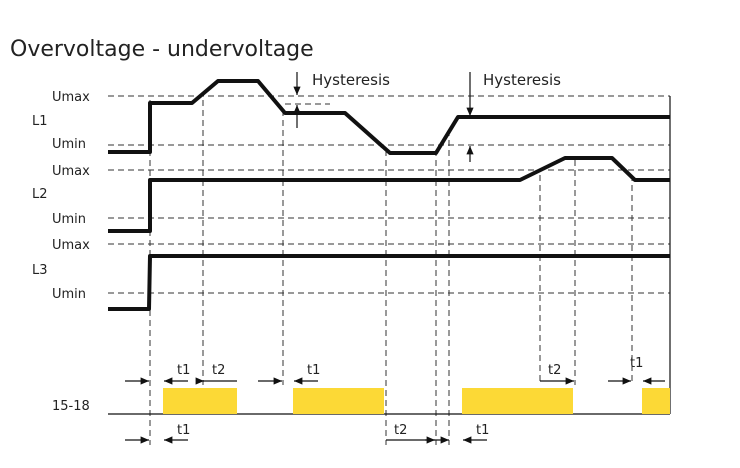  I want to click on channel-label: L1, so click(40, 121).